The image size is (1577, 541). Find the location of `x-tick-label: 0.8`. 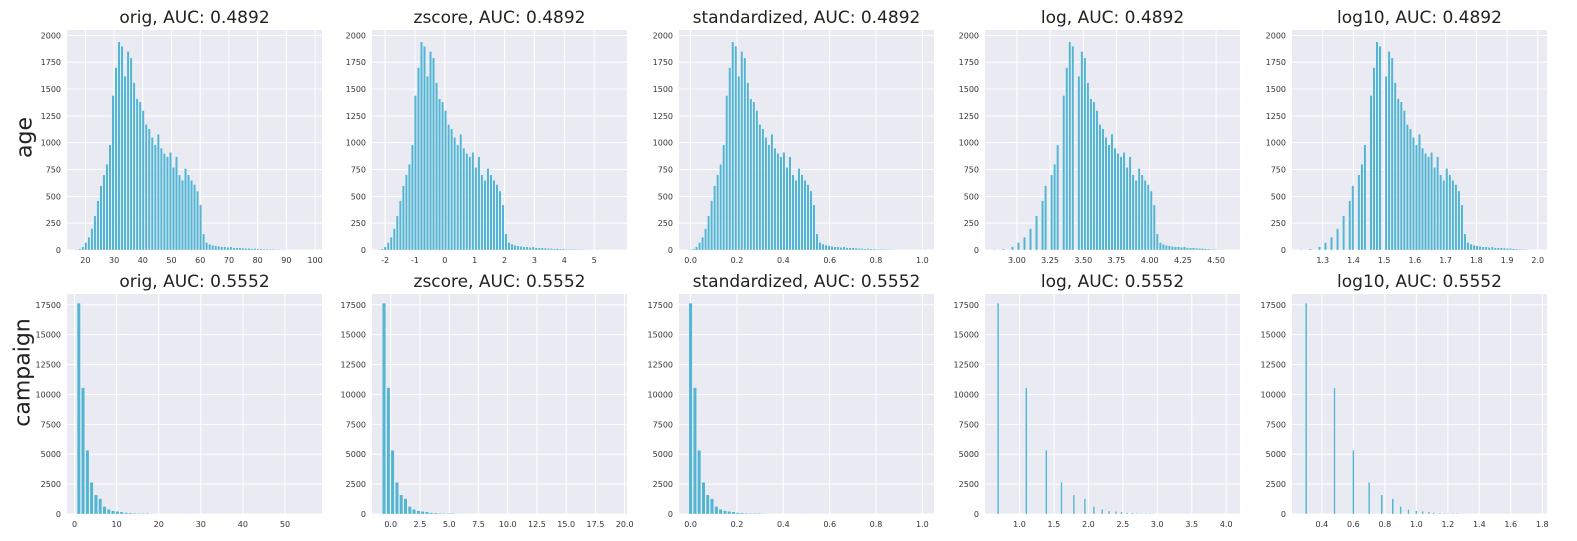

x-tick-label: 0.8 is located at coordinates (876, 524).